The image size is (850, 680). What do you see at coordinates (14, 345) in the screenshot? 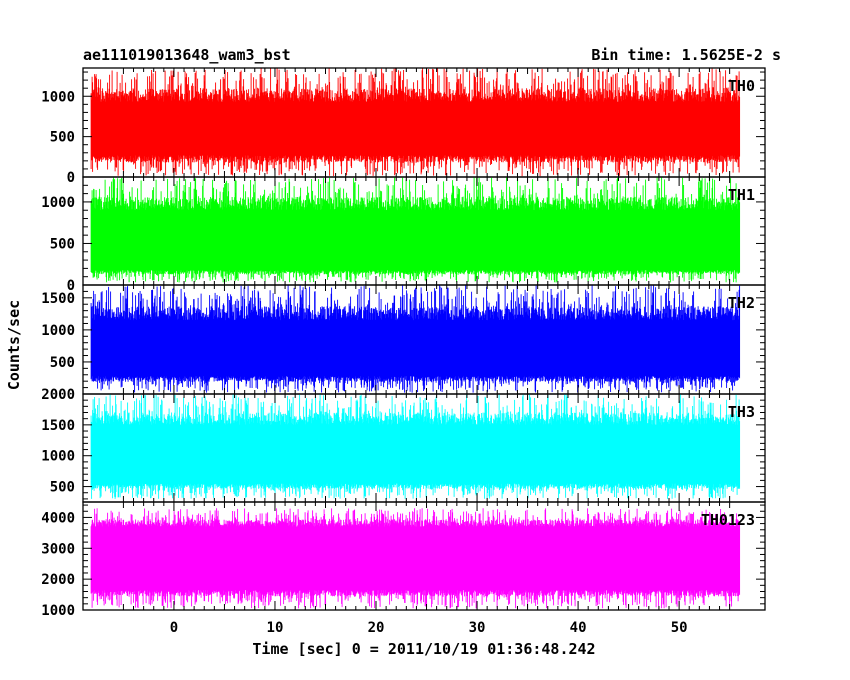
I see `y-axis-label: Counts/sec` at bounding box center [14, 345].